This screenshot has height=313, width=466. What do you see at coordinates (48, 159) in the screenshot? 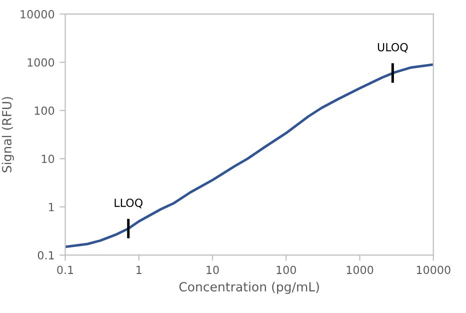
I see `y-tick-label: 10` at bounding box center [48, 159].